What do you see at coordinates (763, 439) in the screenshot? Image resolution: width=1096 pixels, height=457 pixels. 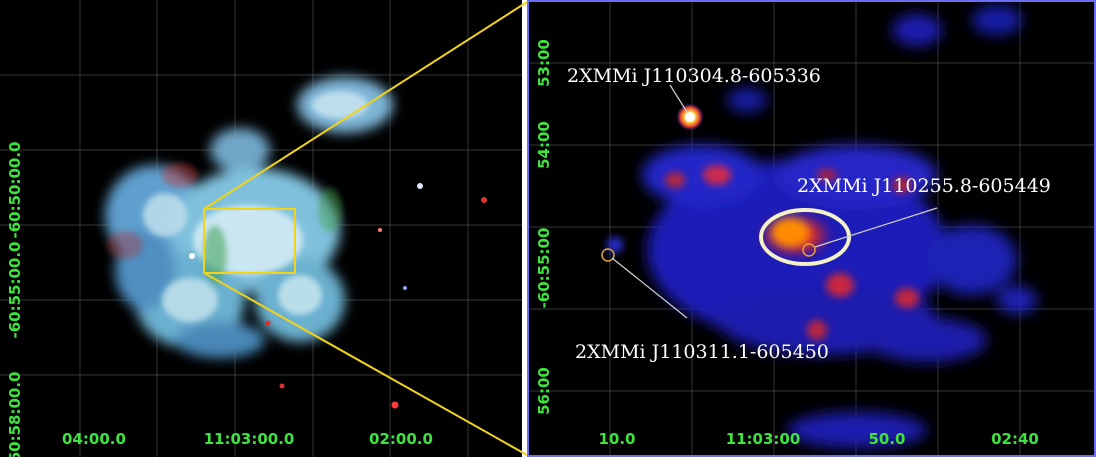 I see `right-x-tick: 11:03:00` at bounding box center [763, 439].